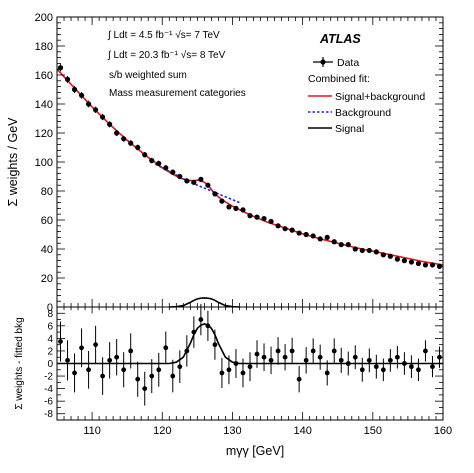 This screenshot has height=473, width=474. What do you see at coordinates (232, 431) in the screenshot?
I see `x-tick-label: 130` at bounding box center [232, 431].